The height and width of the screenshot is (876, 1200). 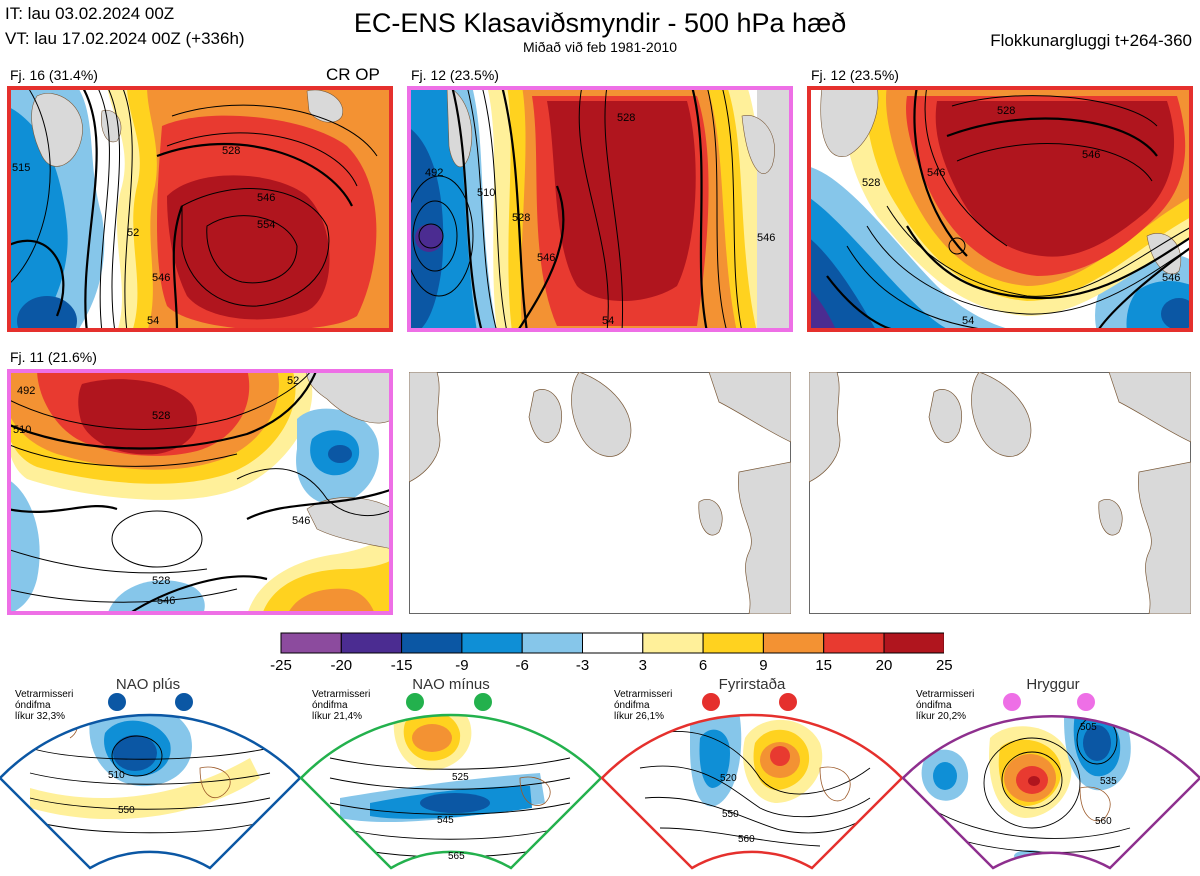 What do you see at coordinates (1053, 684) in the screenshot?
I see `regime-name-ridge: Hryggur` at bounding box center [1053, 684].